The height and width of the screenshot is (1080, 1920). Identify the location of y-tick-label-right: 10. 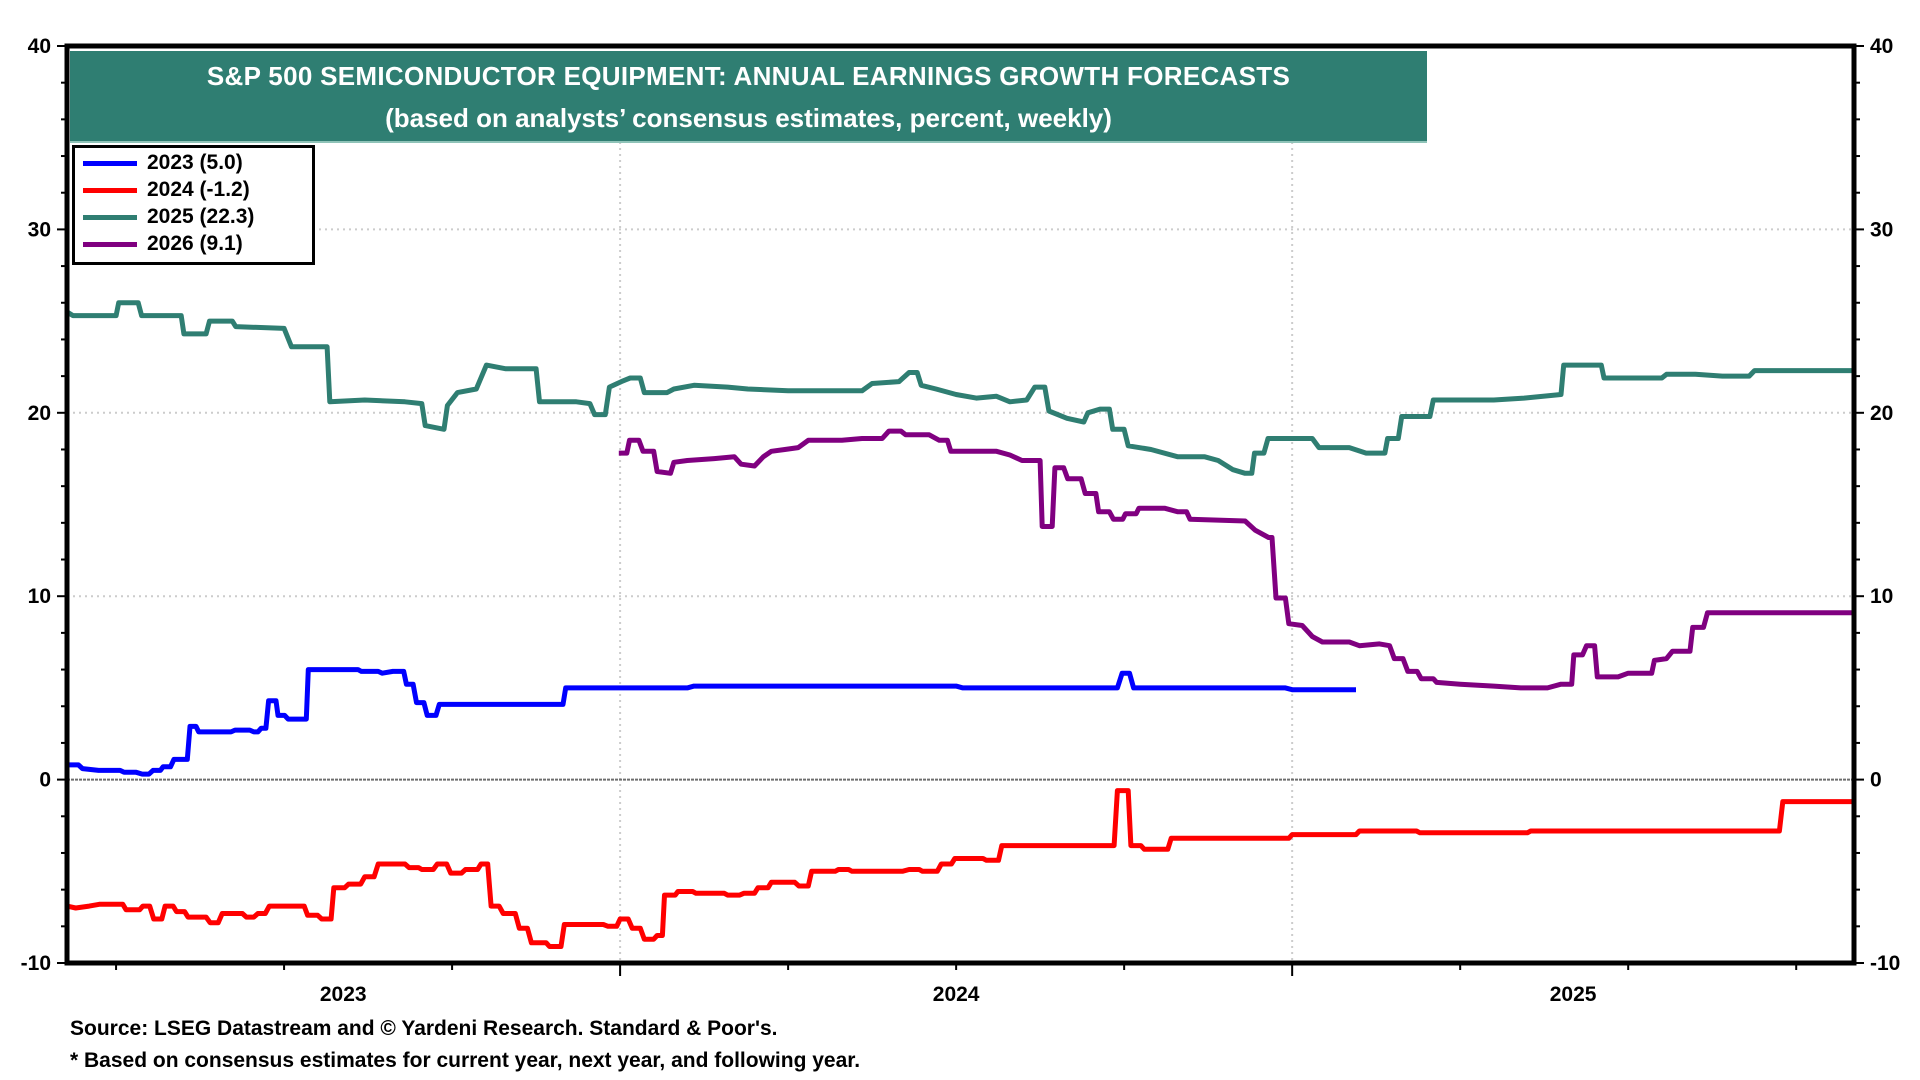
(1881, 596).